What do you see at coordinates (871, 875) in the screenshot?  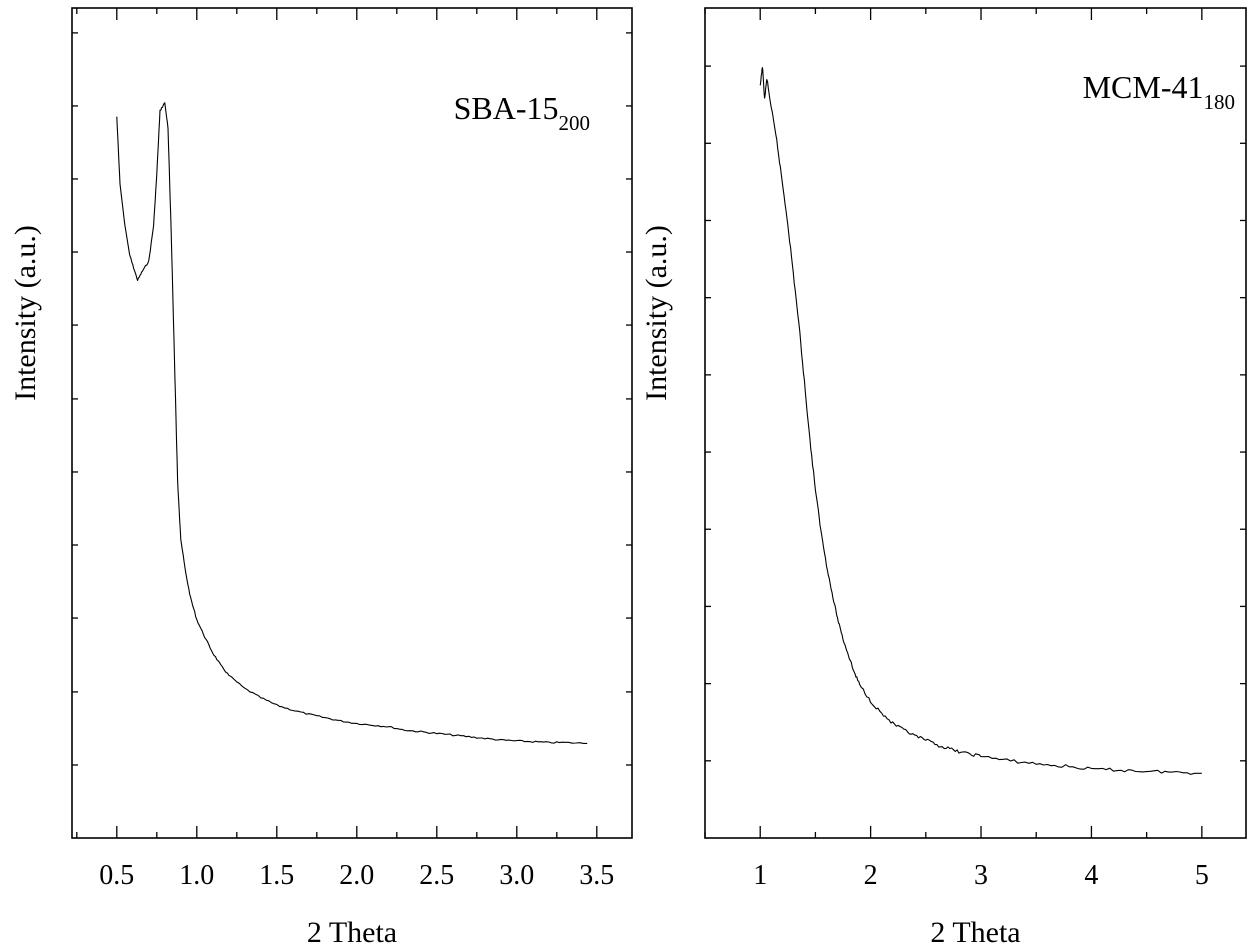 I see `x-tick-label: 2` at bounding box center [871, 875].